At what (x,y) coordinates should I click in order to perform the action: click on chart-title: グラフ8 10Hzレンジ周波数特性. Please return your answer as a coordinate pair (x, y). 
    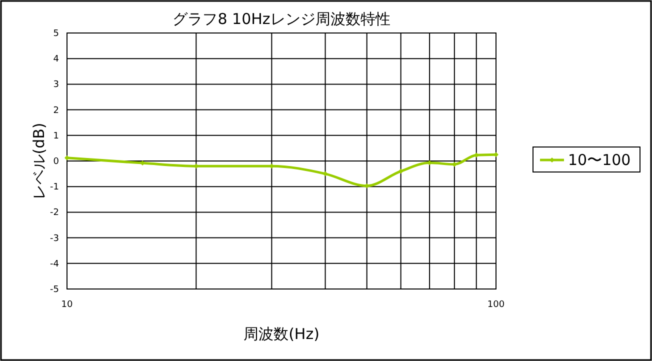
    Looking at the image, I should click on (281, 19).